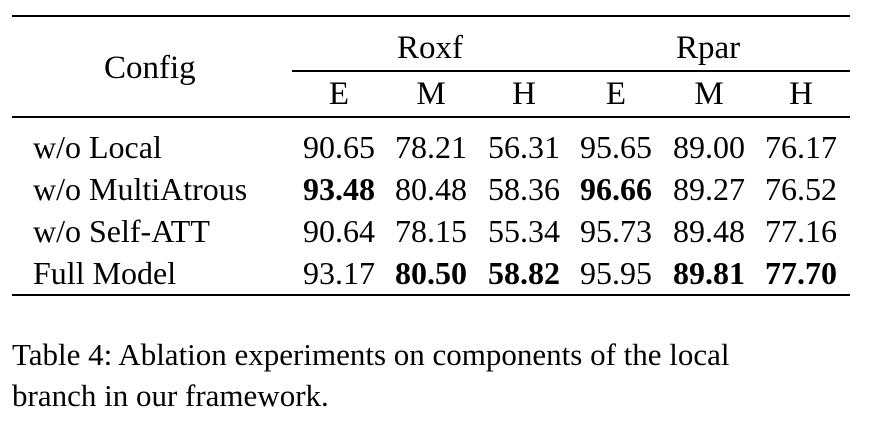 This screenshot has height=428, width=874. What do you see at coordinates (571, 71) in the screenshot?
I see `group-rule-roxf-rpar` at bounding box center [571, 71].